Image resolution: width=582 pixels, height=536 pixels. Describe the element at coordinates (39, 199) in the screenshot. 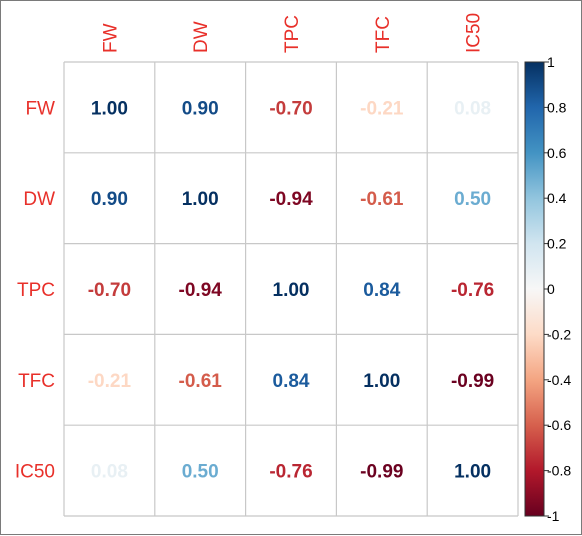

I see `row-label-dw: DW` at that location.